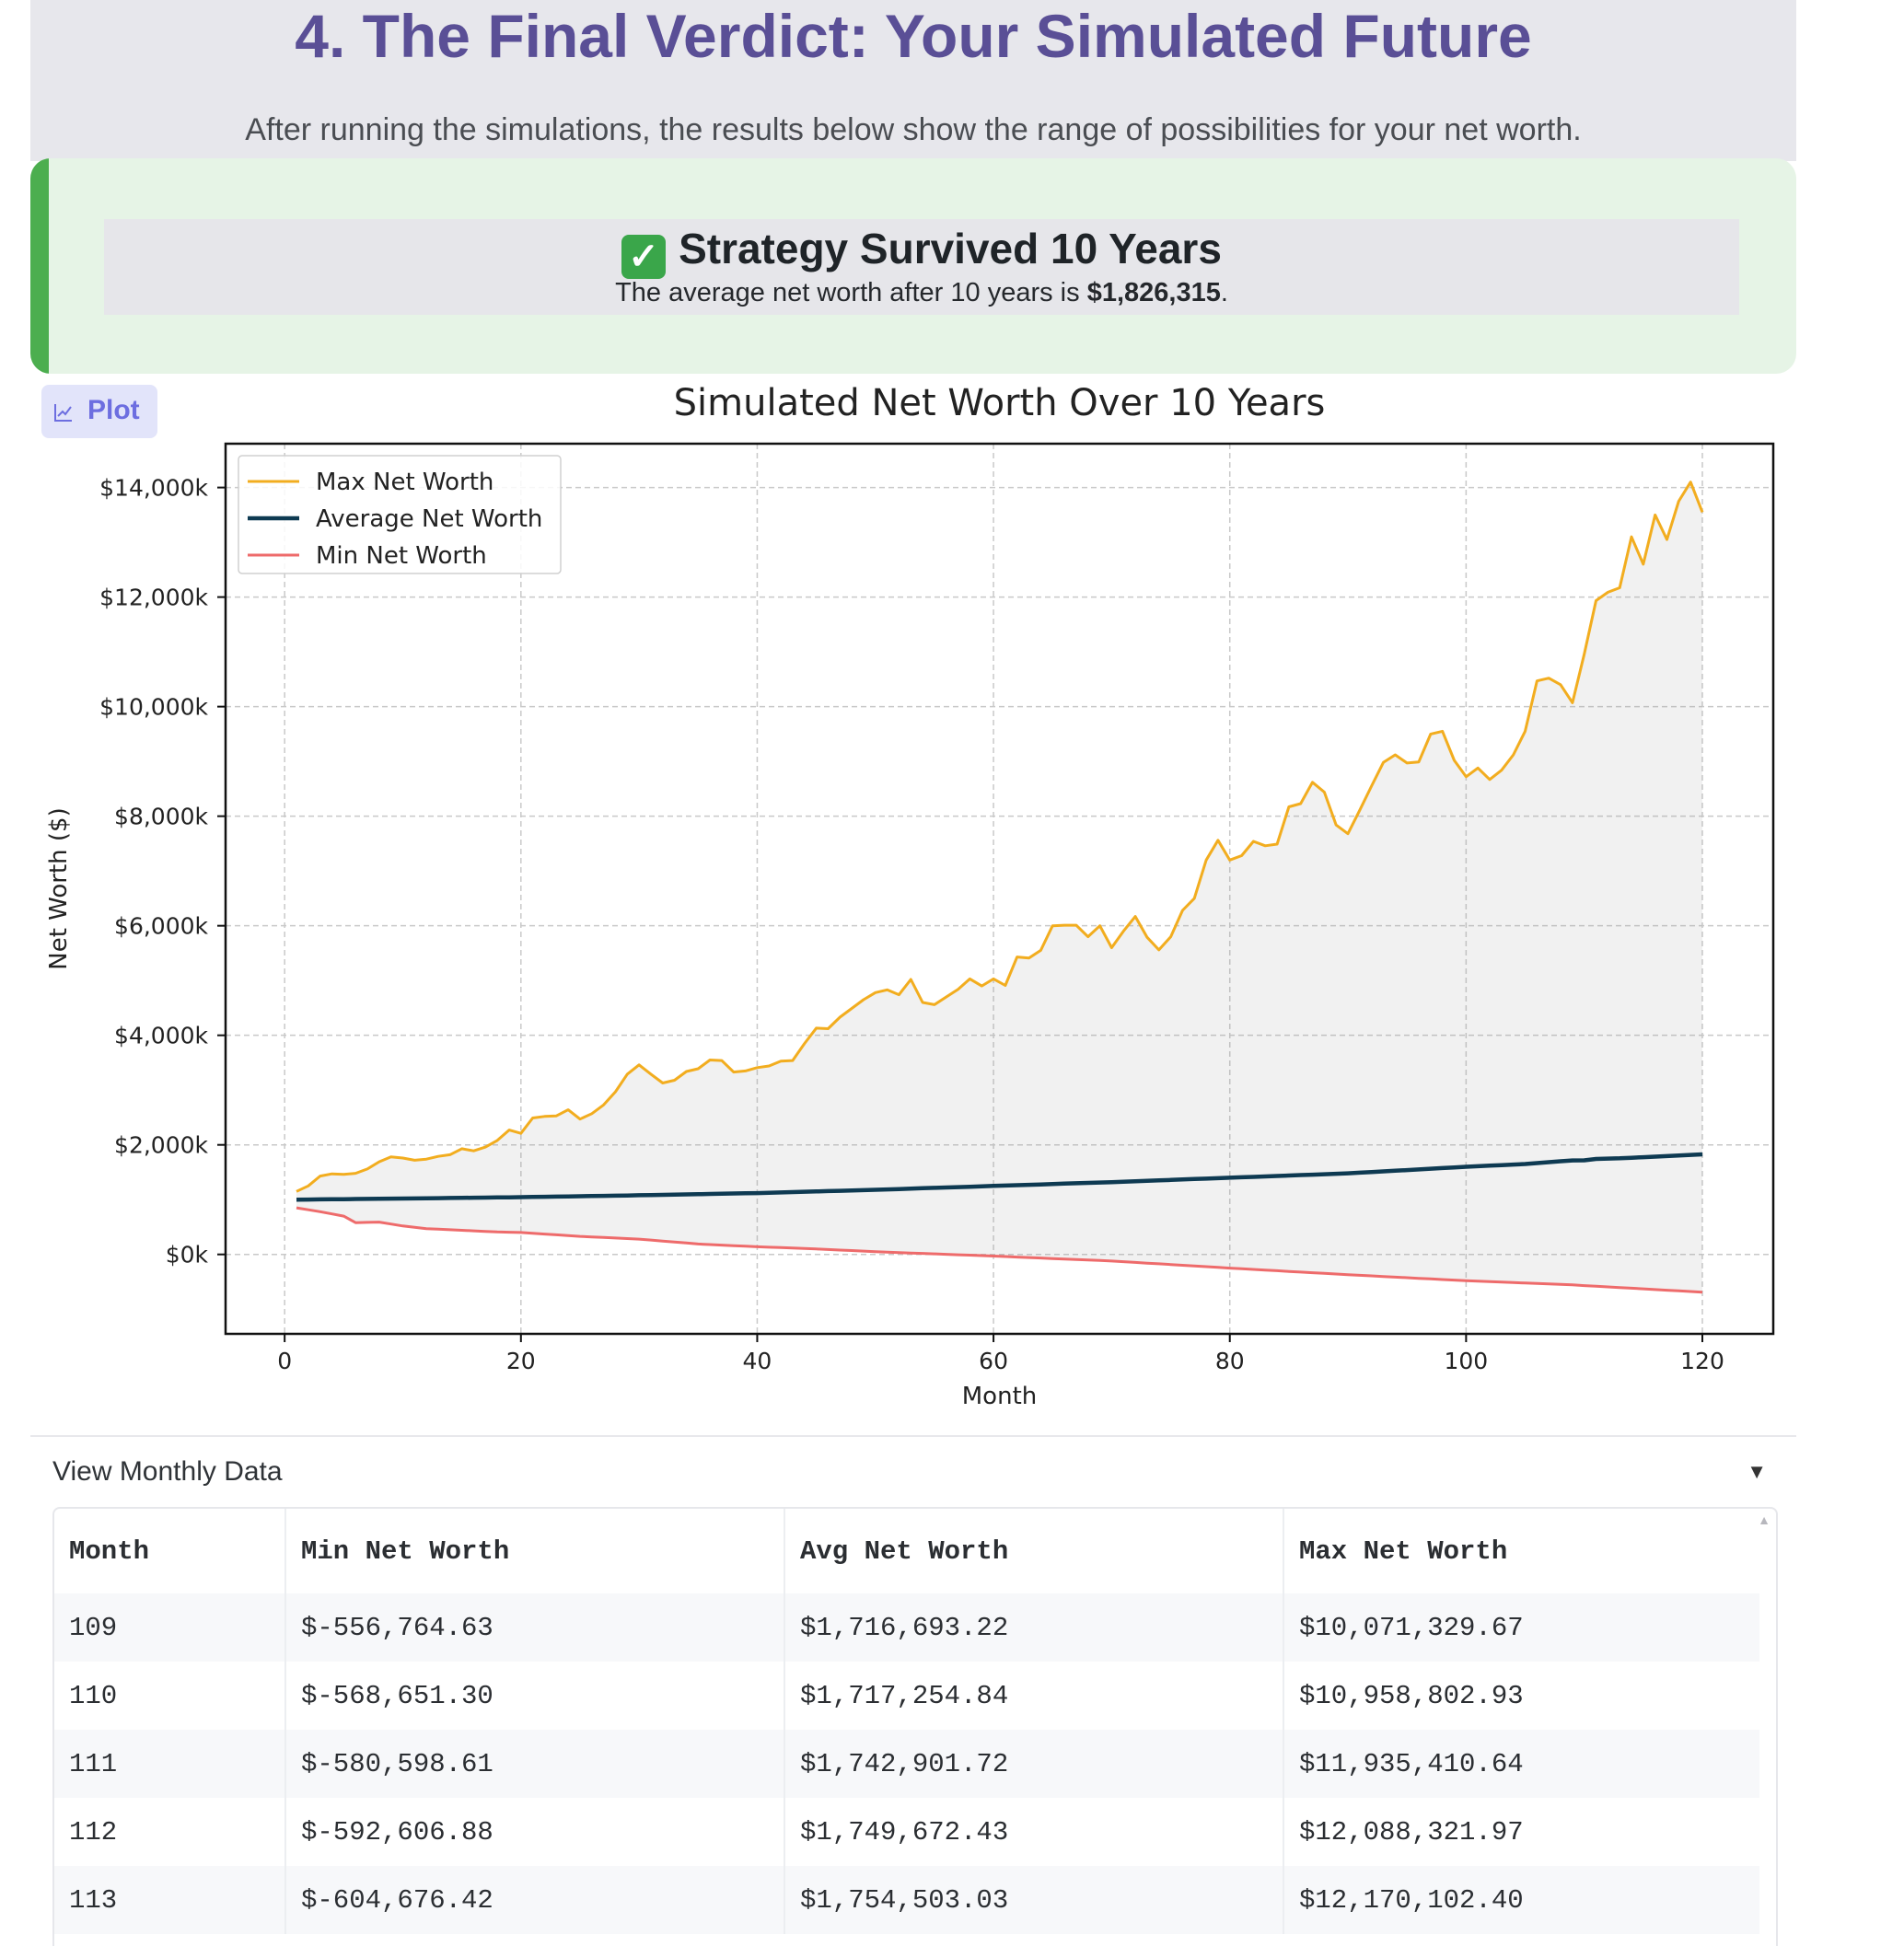 The image size is (1904, 1946). Describe the element at coordinates (950, 248) in the screenshot. I see `verdict-headline-text: Strategy Survived 10 Years` at that location.